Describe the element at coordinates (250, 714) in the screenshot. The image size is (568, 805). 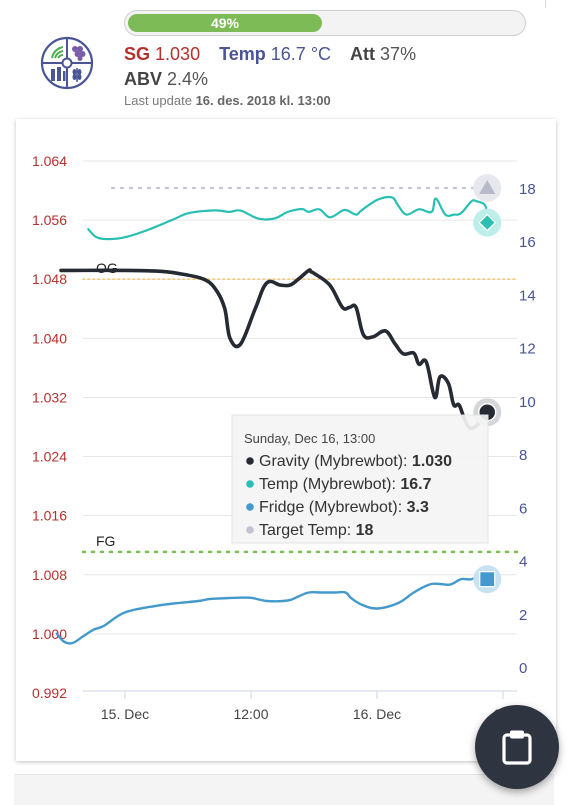
I see `x-tick-label: 12:00` at that location.